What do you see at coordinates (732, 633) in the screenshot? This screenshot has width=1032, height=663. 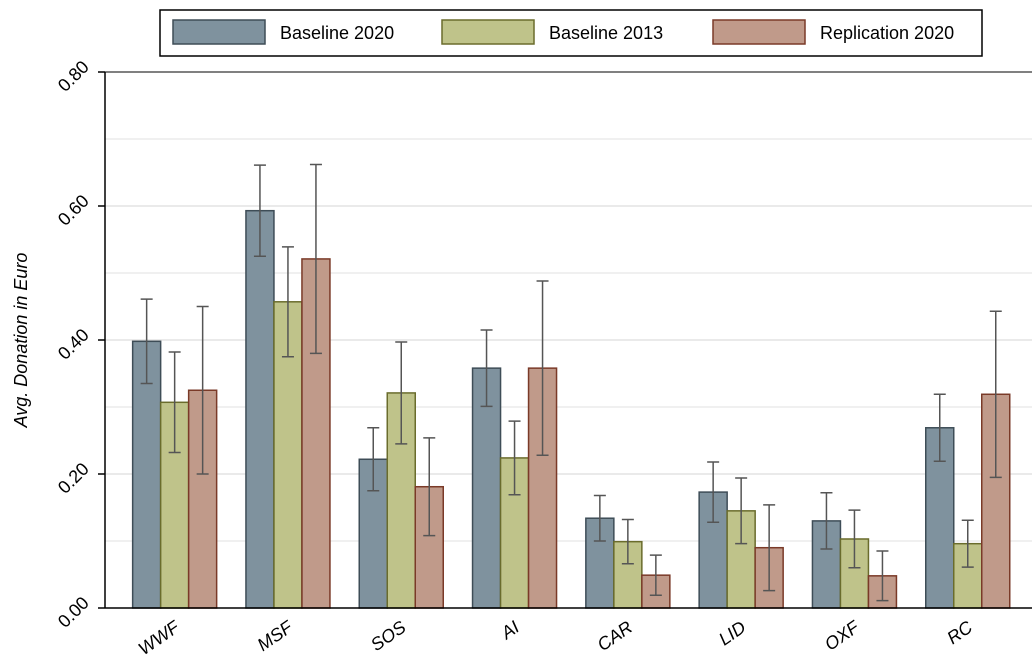 I see `x-tick-label: LID` at bounding box center [732, 633].